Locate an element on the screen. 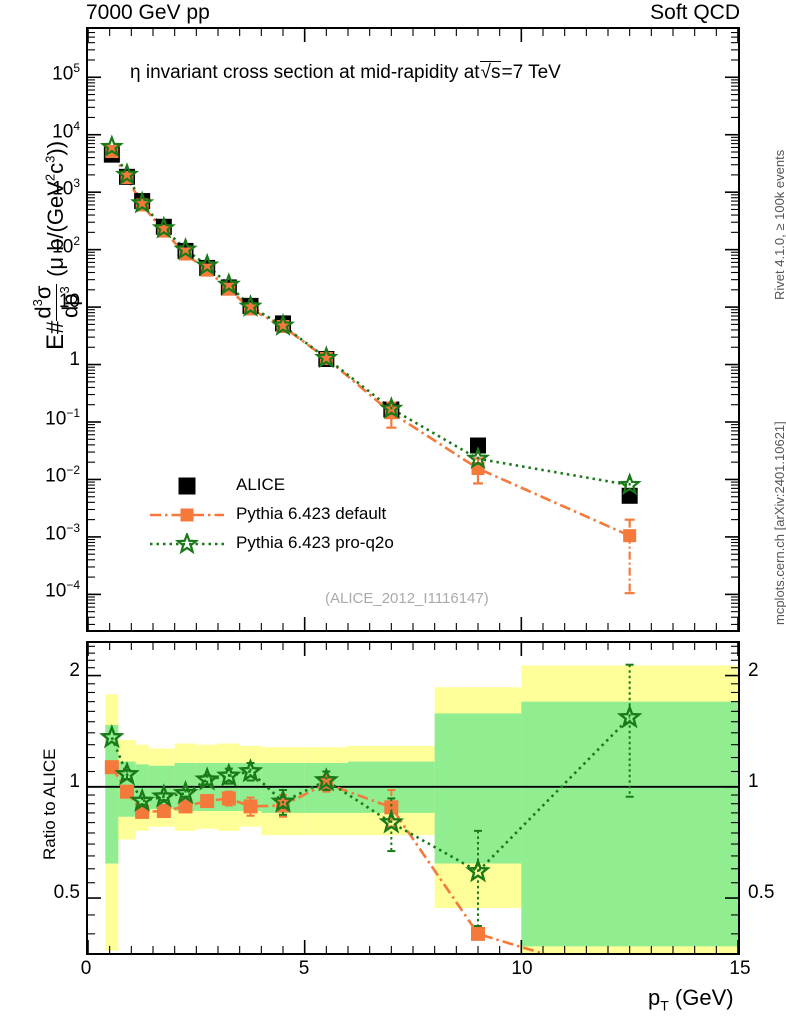 This screenshot has width=786, height=1024. mcplots-source-caption: mcplots.cern.ch [arXiv:2401.10621] is located at coordinates (779, 523).